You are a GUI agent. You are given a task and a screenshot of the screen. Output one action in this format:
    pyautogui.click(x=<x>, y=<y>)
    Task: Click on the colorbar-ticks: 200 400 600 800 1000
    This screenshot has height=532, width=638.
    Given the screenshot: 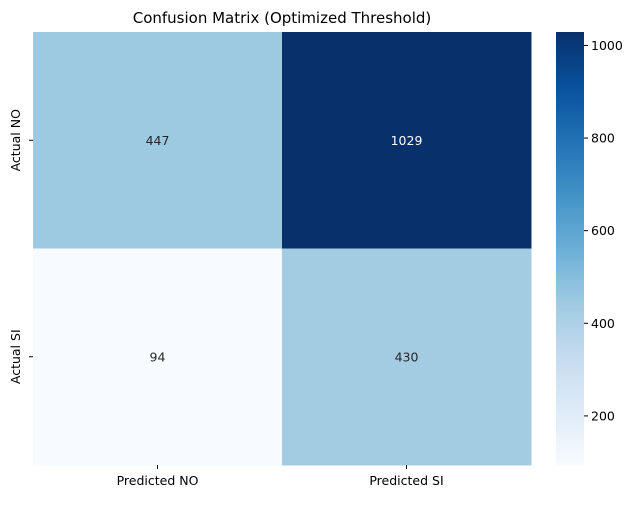 What is the action you would take?
    pyautogui.click(x=603, y=230)
    